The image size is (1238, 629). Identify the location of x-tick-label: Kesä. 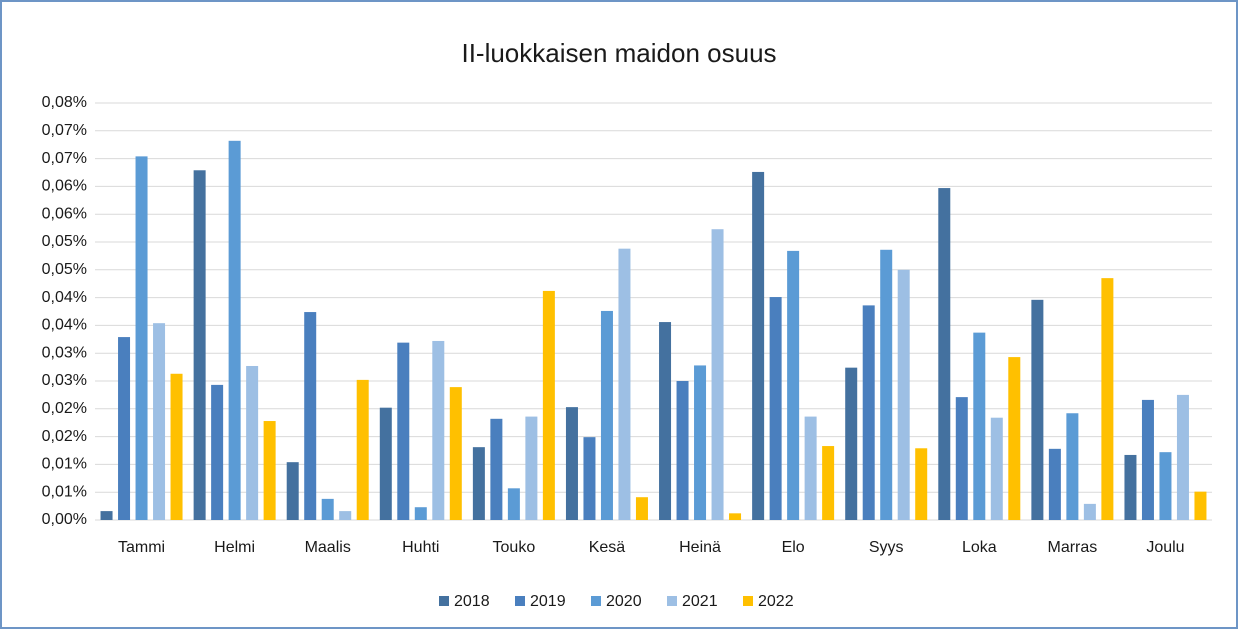
(607, 547).